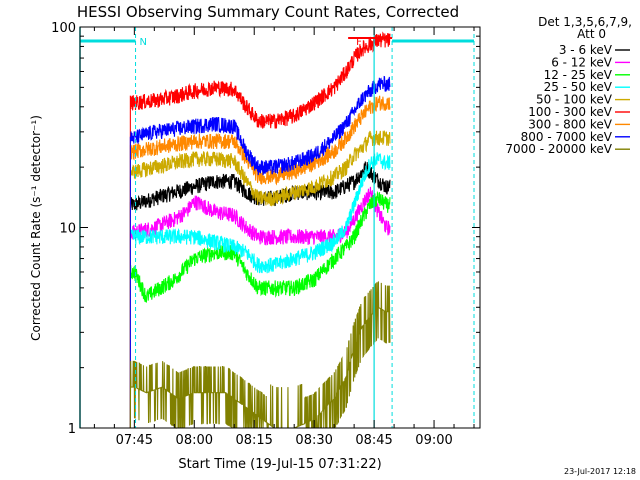 The height and width of the screenshot is (480, 640). I want to click on y-tick-label: 10, so click(67, 229).